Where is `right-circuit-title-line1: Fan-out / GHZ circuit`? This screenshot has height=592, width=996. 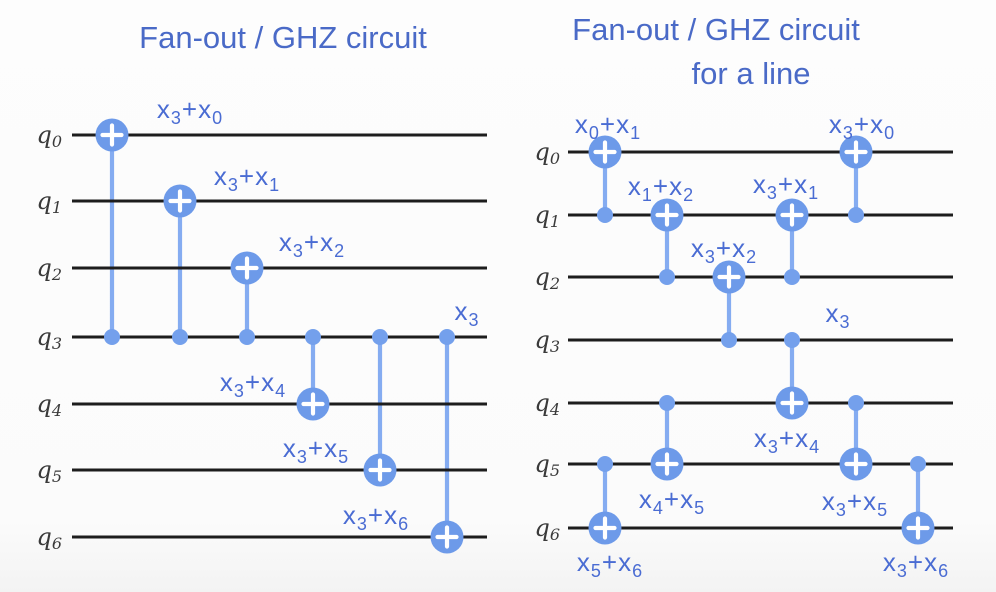
right-circuit-title-line1: Fan-out / GHZ circuit is located at coordinates (716, 29).